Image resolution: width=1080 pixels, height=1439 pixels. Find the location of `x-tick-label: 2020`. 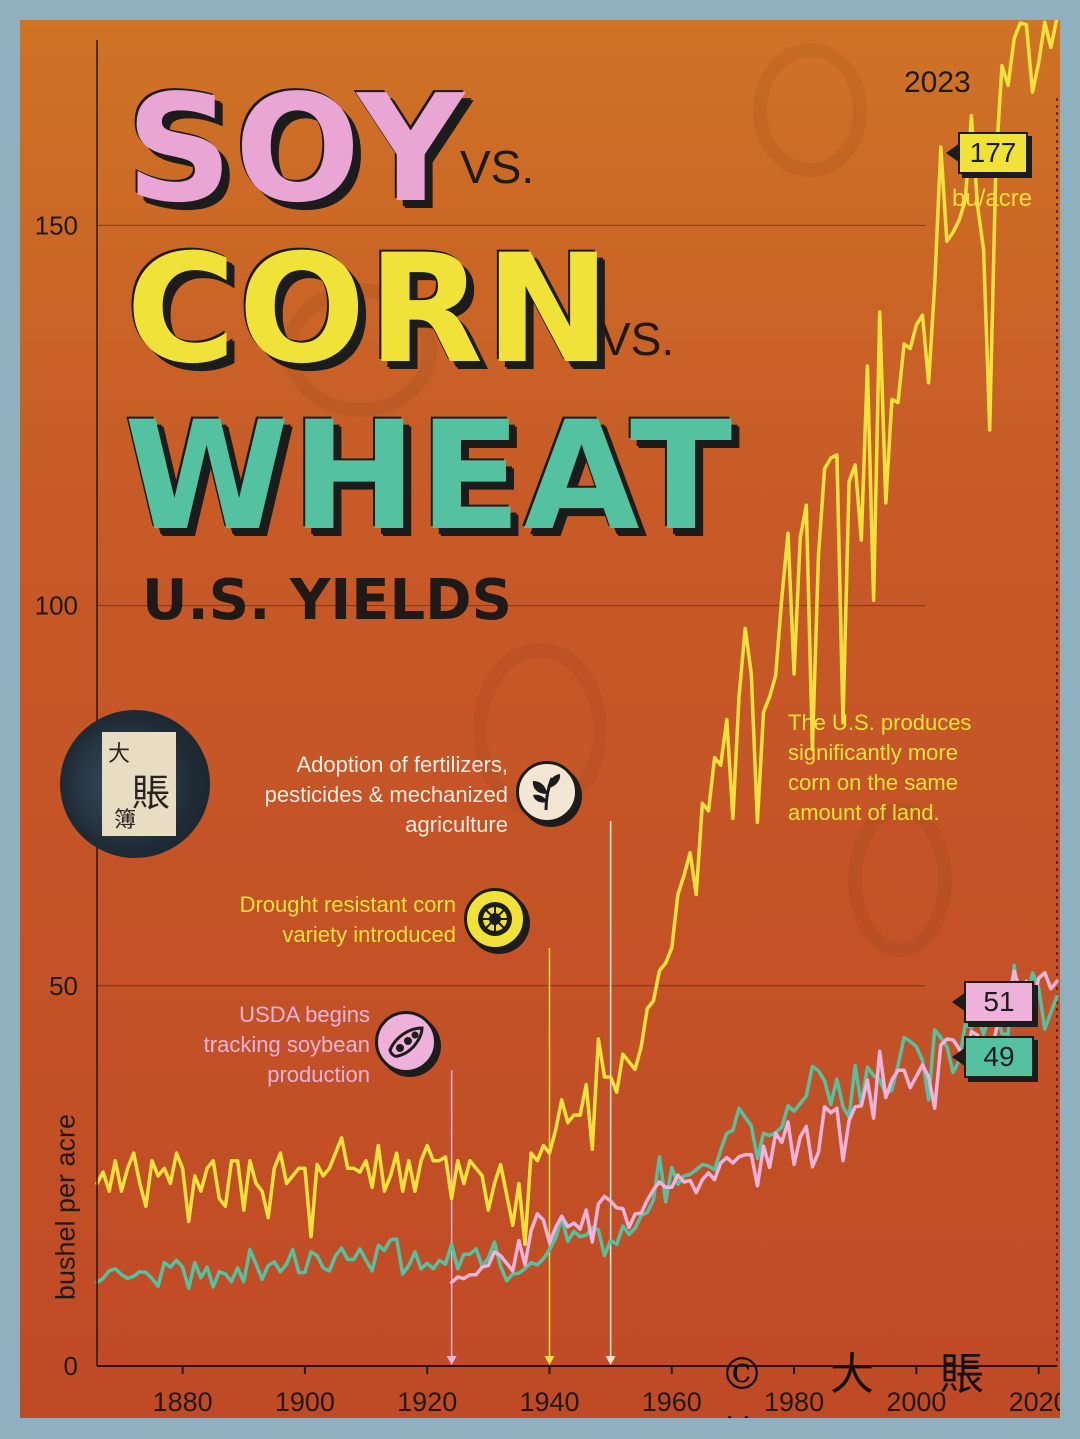

x-tick-label: 2020 is located at coordinates (1034, 1402).